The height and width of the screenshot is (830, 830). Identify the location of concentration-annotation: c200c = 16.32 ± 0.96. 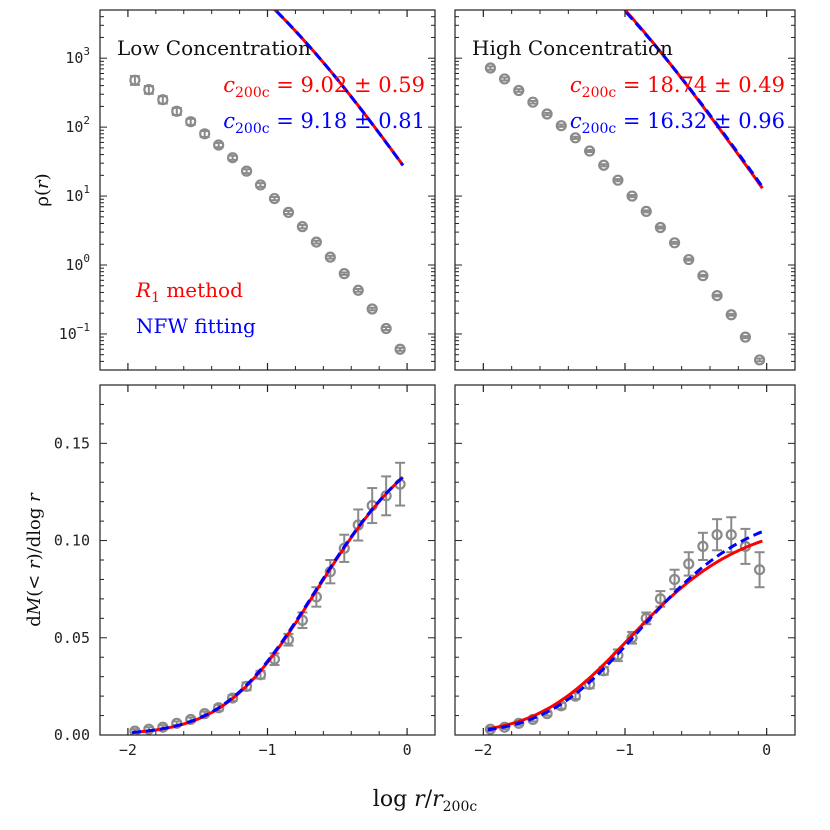
(677, 123).